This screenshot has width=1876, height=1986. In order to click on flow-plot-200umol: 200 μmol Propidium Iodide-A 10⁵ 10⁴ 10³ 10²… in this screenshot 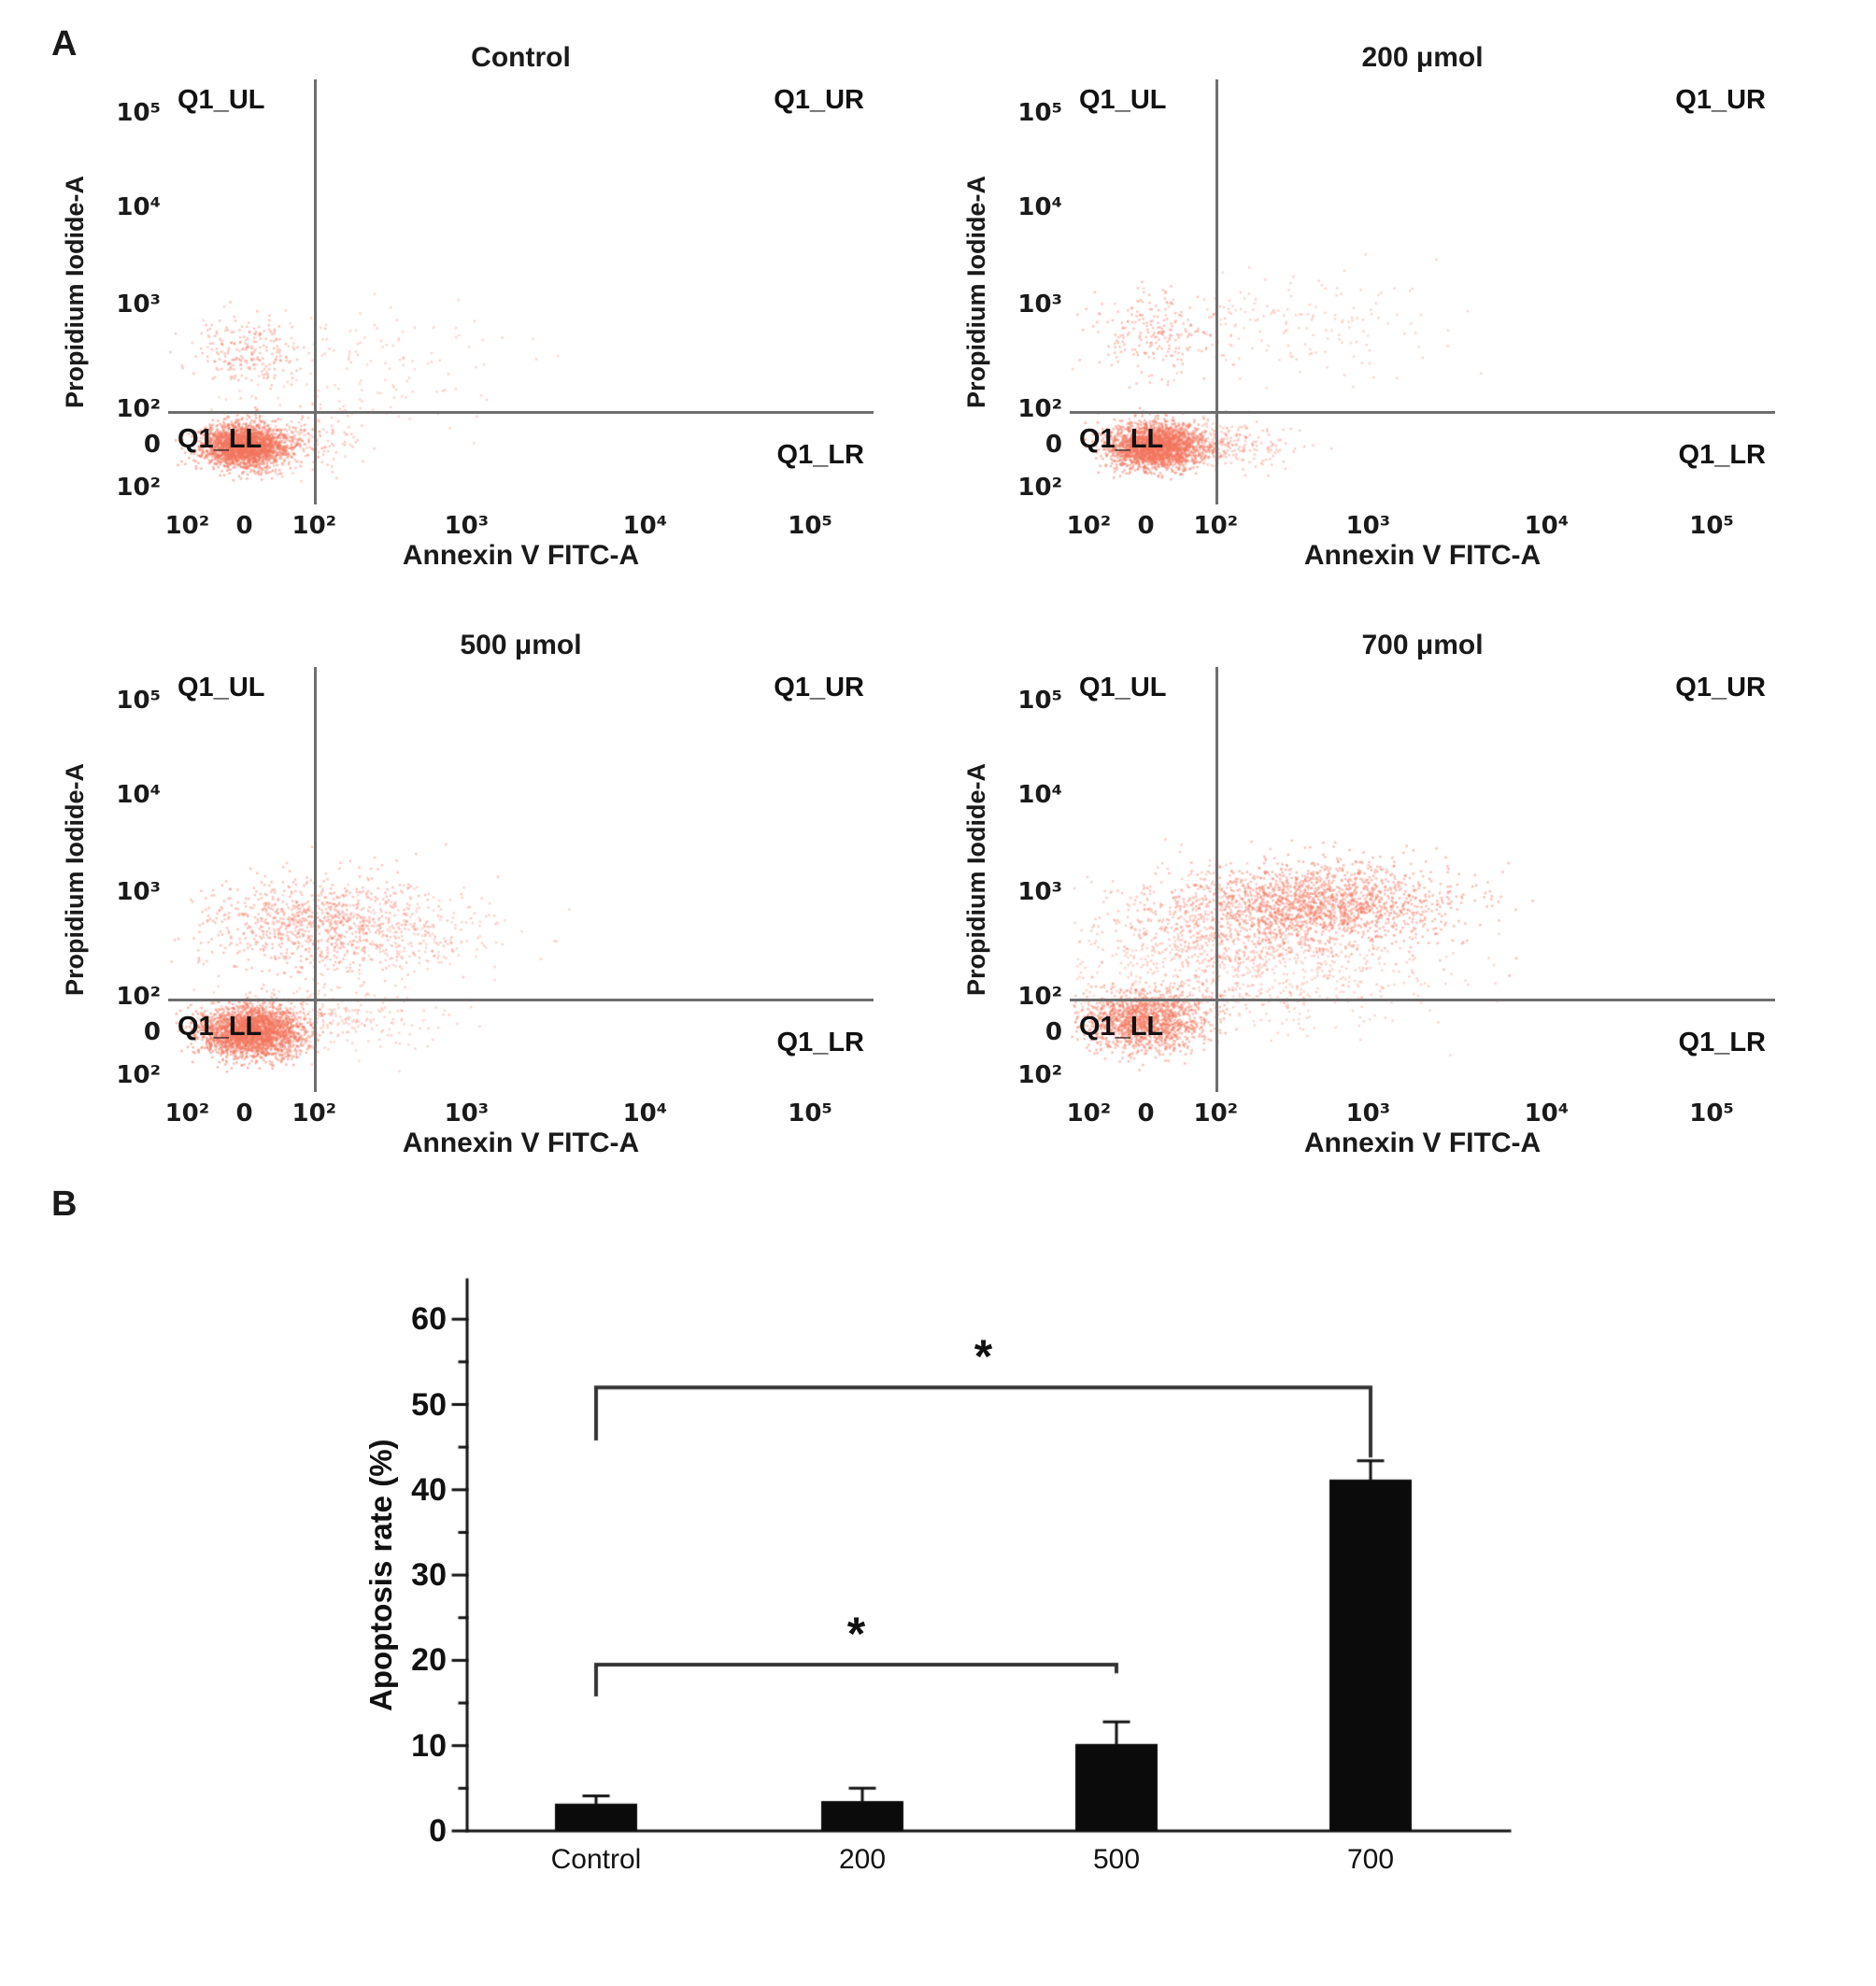, I will do `click(1366, 308)`.